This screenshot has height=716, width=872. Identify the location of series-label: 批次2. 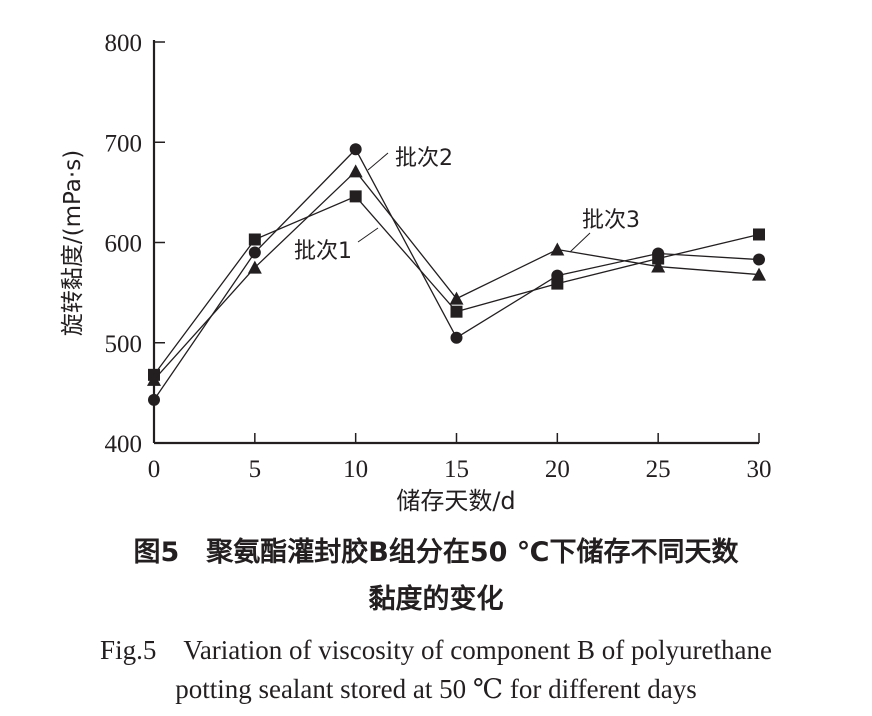
(424, 158).